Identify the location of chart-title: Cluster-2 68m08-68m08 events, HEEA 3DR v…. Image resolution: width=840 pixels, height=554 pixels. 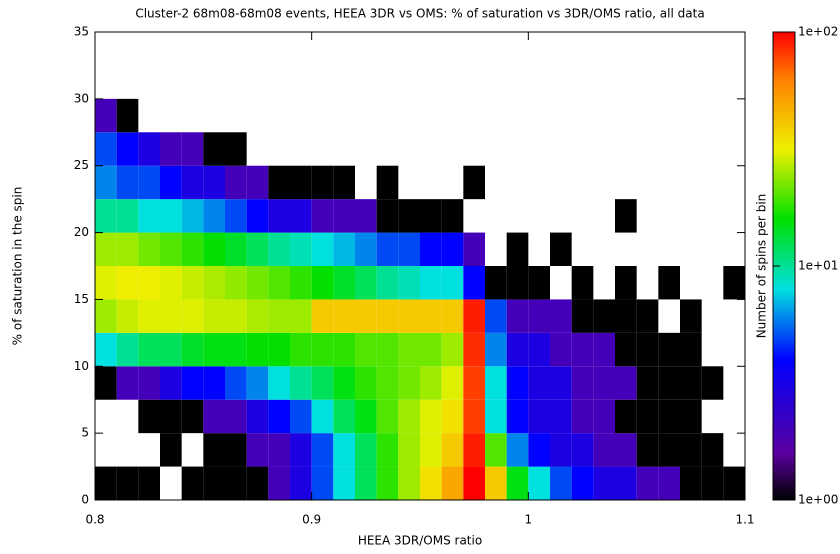
(419, 14).